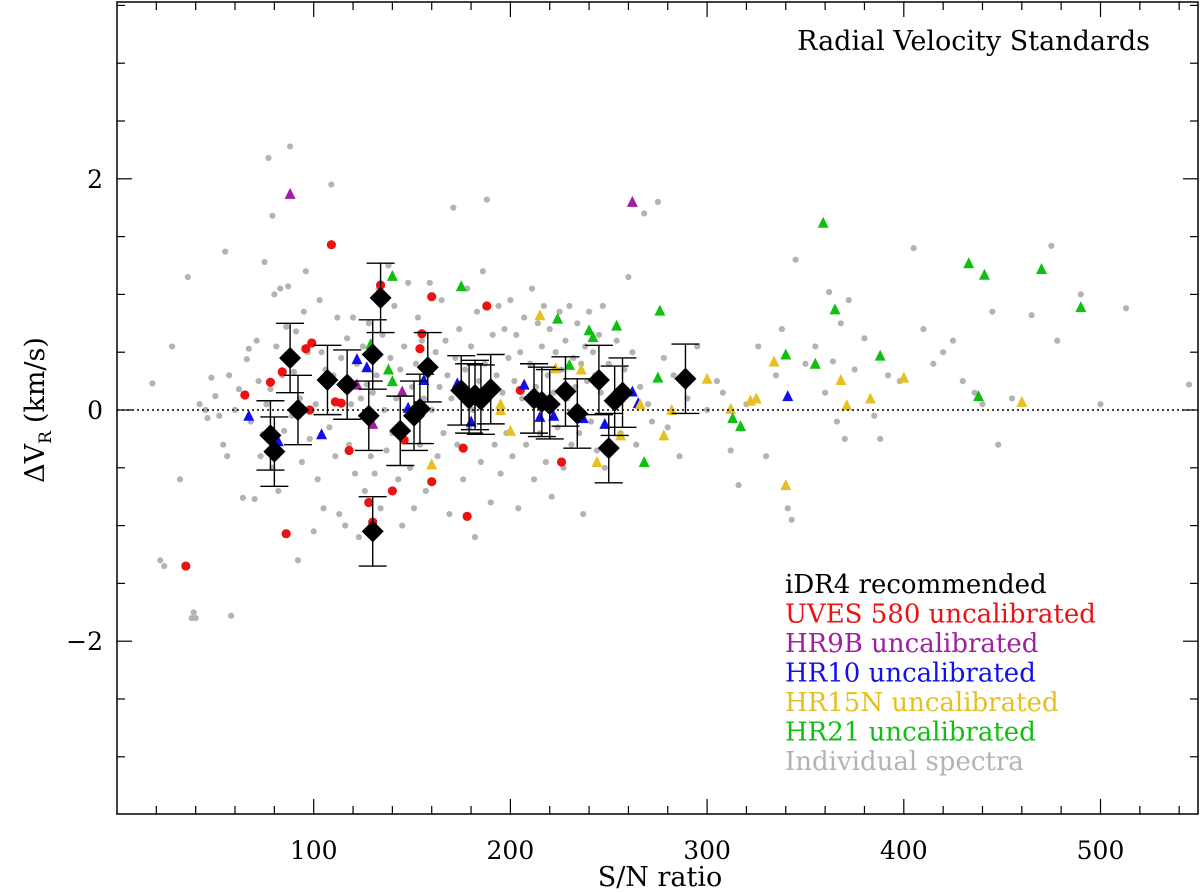 This screenshot has height=893, width=1200. What do you see at coordinates (910, 733) in the screenshot?
I see `legend-entry: HR21 uncalibrated` at bounding box center [910, 733].